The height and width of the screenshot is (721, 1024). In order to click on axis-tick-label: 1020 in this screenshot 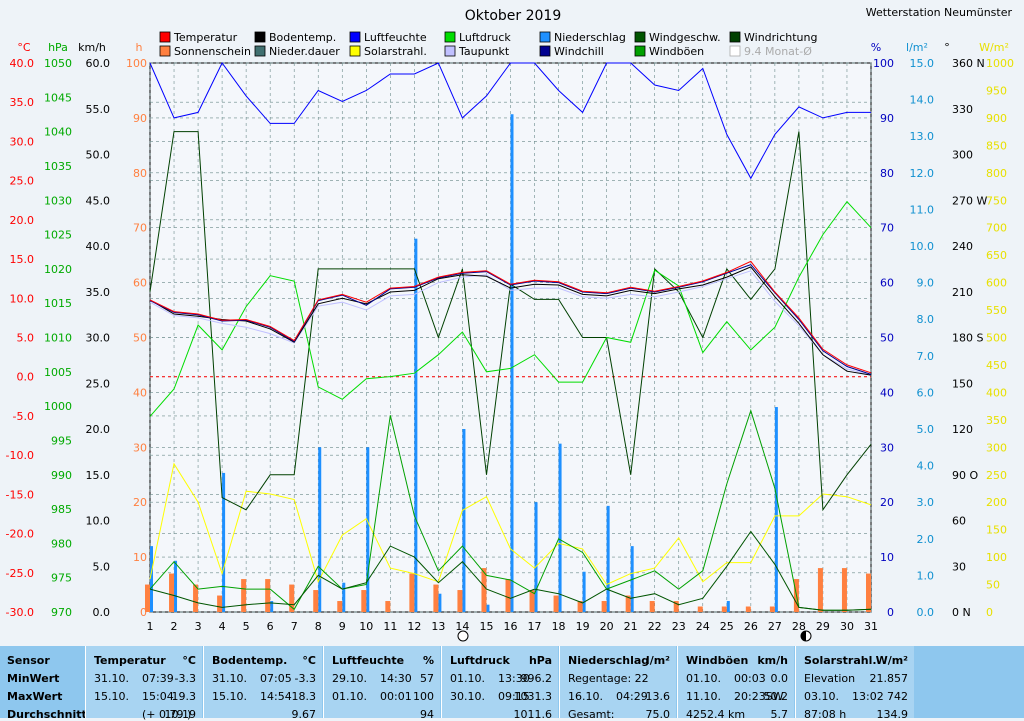, I will do `click(58, 269)`.